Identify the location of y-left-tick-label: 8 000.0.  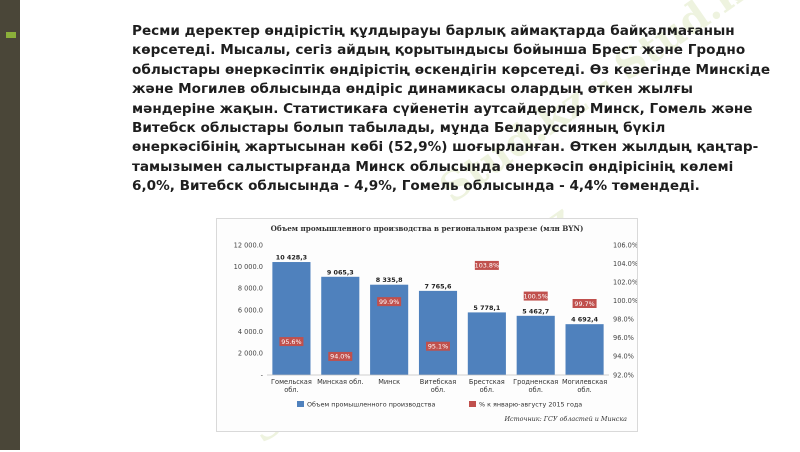
(250, 289).